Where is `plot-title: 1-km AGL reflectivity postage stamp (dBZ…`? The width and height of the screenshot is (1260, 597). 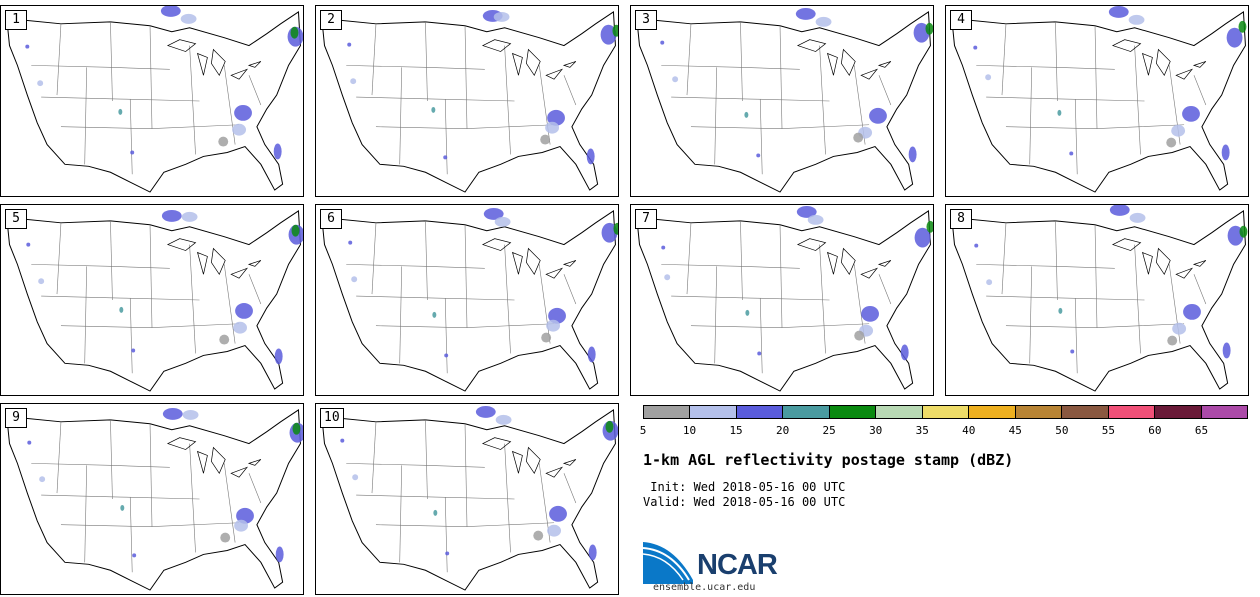 plot-title: 1-km AGL reflectivity postage stamp (dBZ… is located at coordinates (828, 460).